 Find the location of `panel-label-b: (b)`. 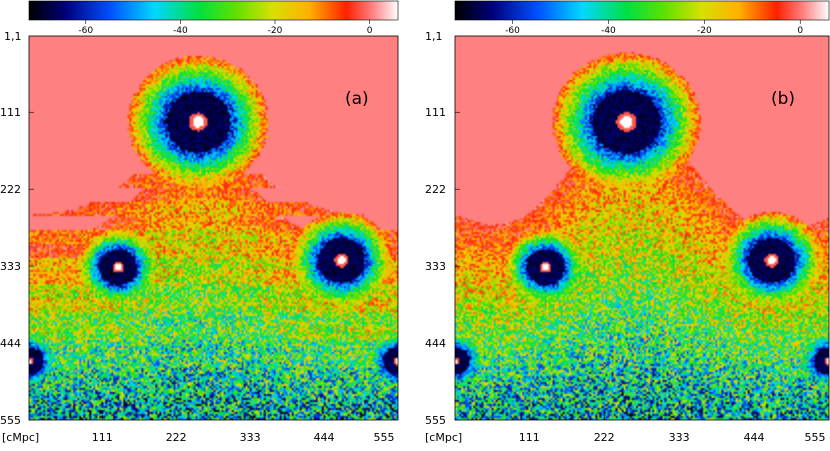

panel-label-b: (b) is located at coordinates (783, 99).